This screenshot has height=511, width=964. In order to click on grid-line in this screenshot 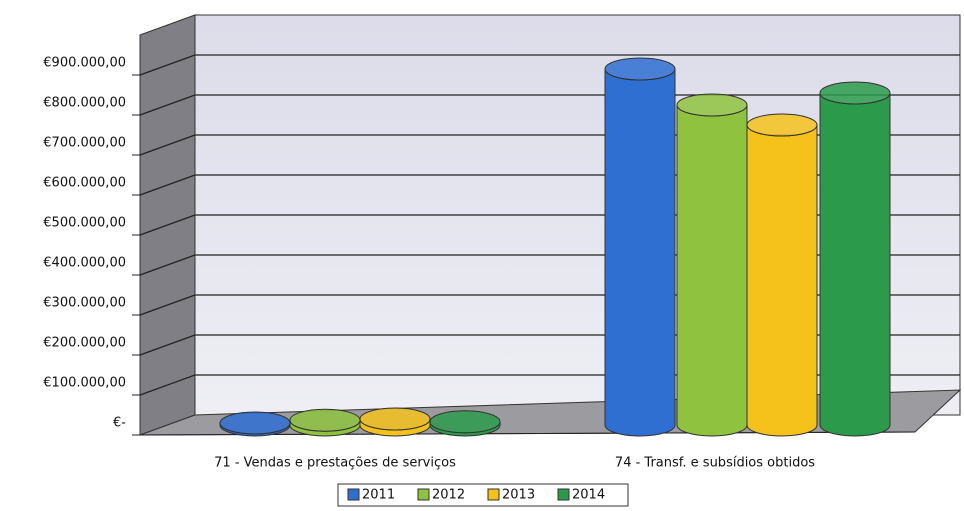, I will do `click(549, 65)`.